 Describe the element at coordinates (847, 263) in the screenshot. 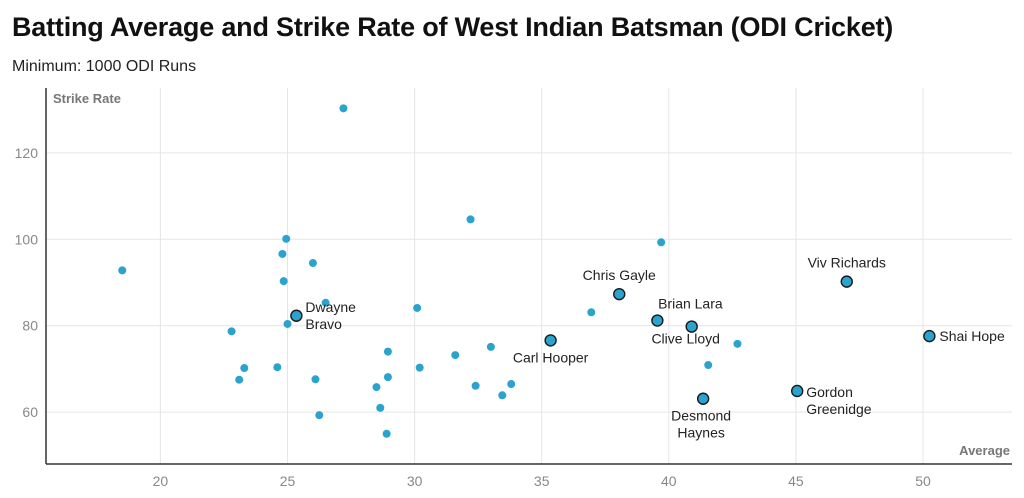

I see `point-label: Viv Richards` at that location.